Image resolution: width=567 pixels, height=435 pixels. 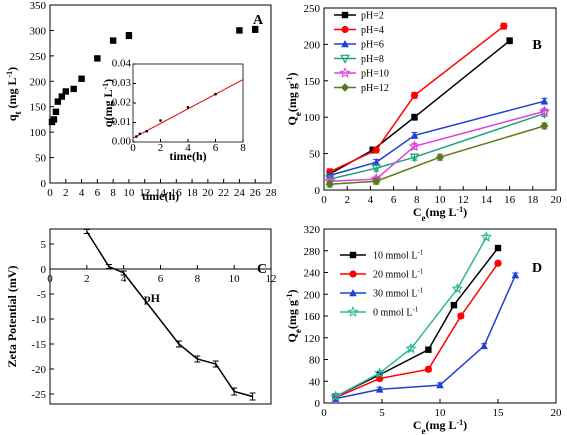 What do you see at coordinates (440, 214) in the screenshot?
I see `x-axis-label: Ce(mg L-1)` at bounding box center [440, 214].